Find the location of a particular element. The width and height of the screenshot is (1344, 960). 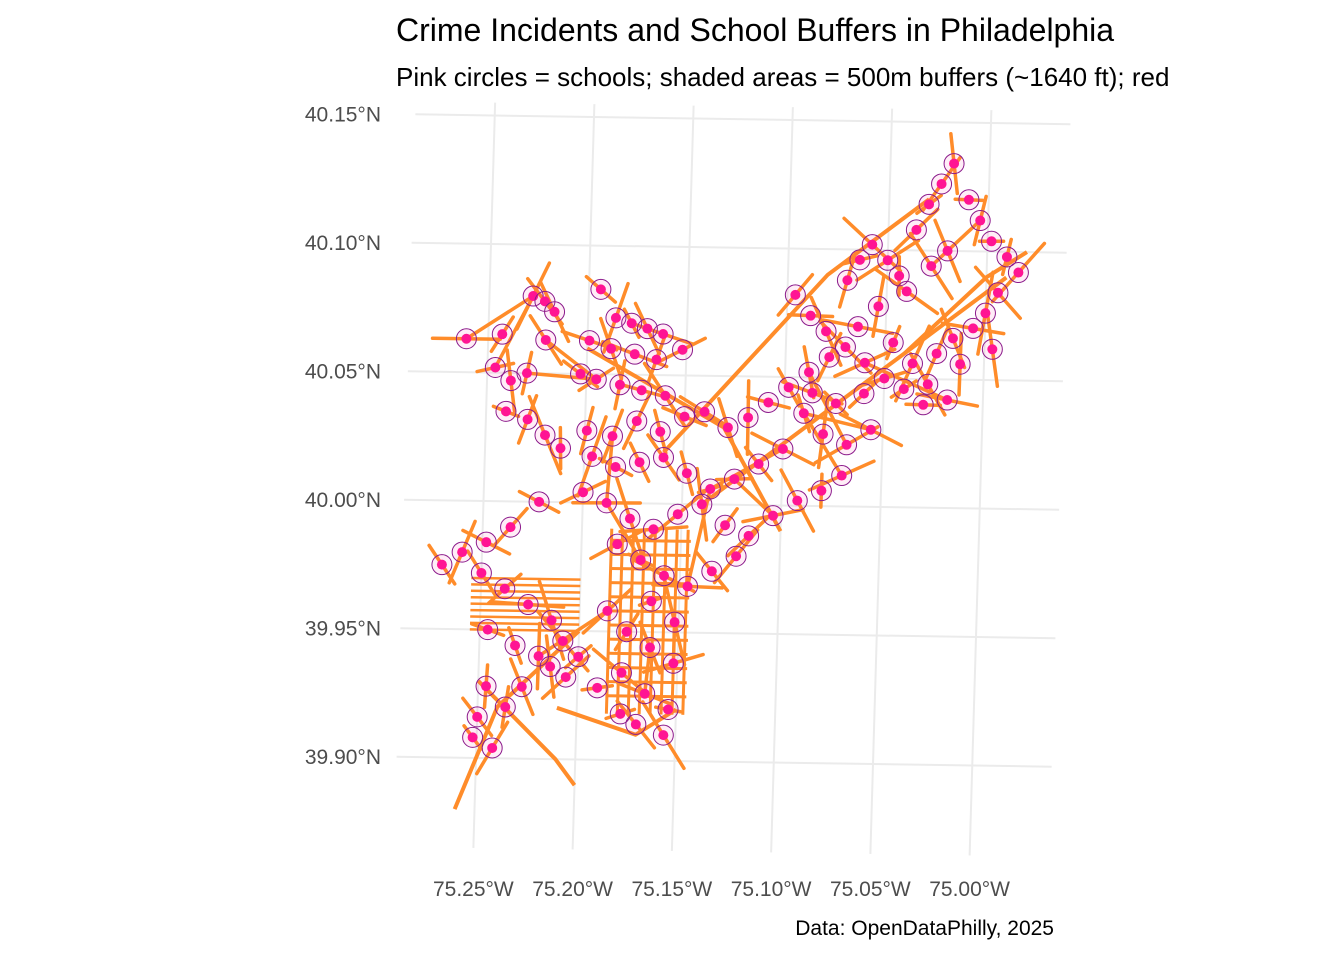

longitude-tick-label: 75.20°W is located at coordinates (572, 889).